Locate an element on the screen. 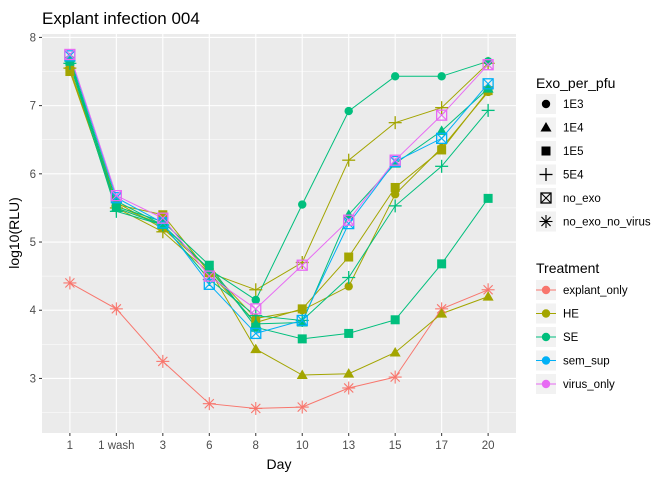 The image size is (672, 480). data-point-HE-1E4 is located at coordinates (395, 352).